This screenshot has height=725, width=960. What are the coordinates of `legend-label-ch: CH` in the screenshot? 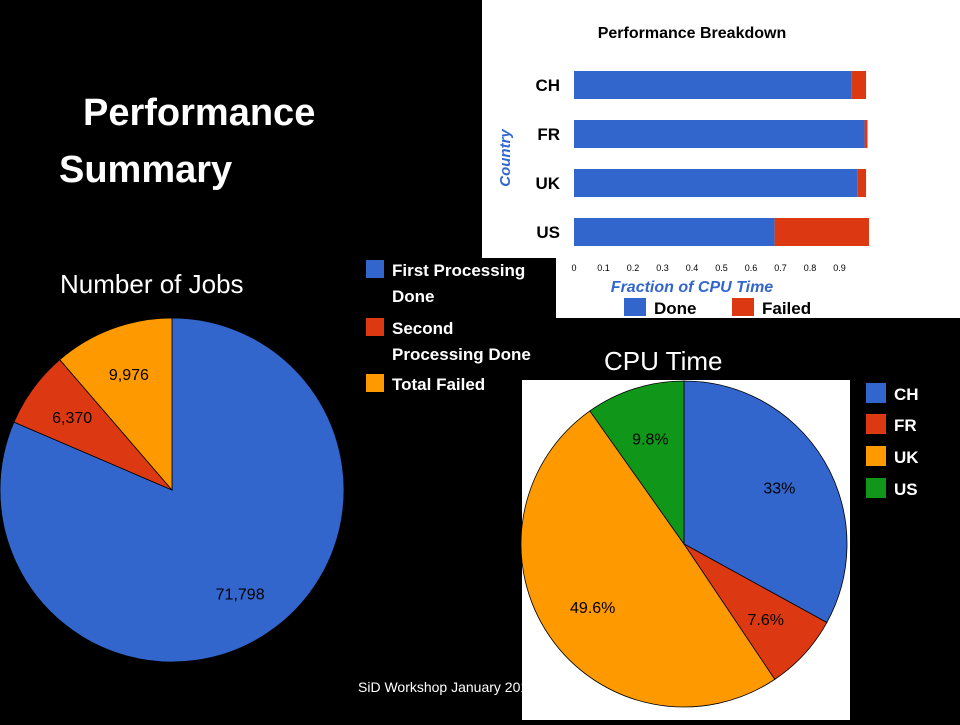 It's located at (906, 394).